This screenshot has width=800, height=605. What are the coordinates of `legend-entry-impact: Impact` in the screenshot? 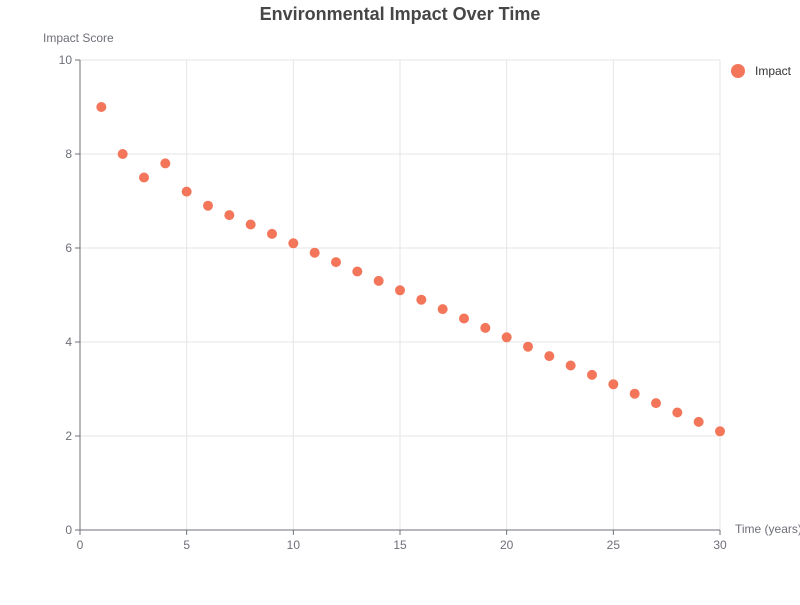 It's located at (773, 71).